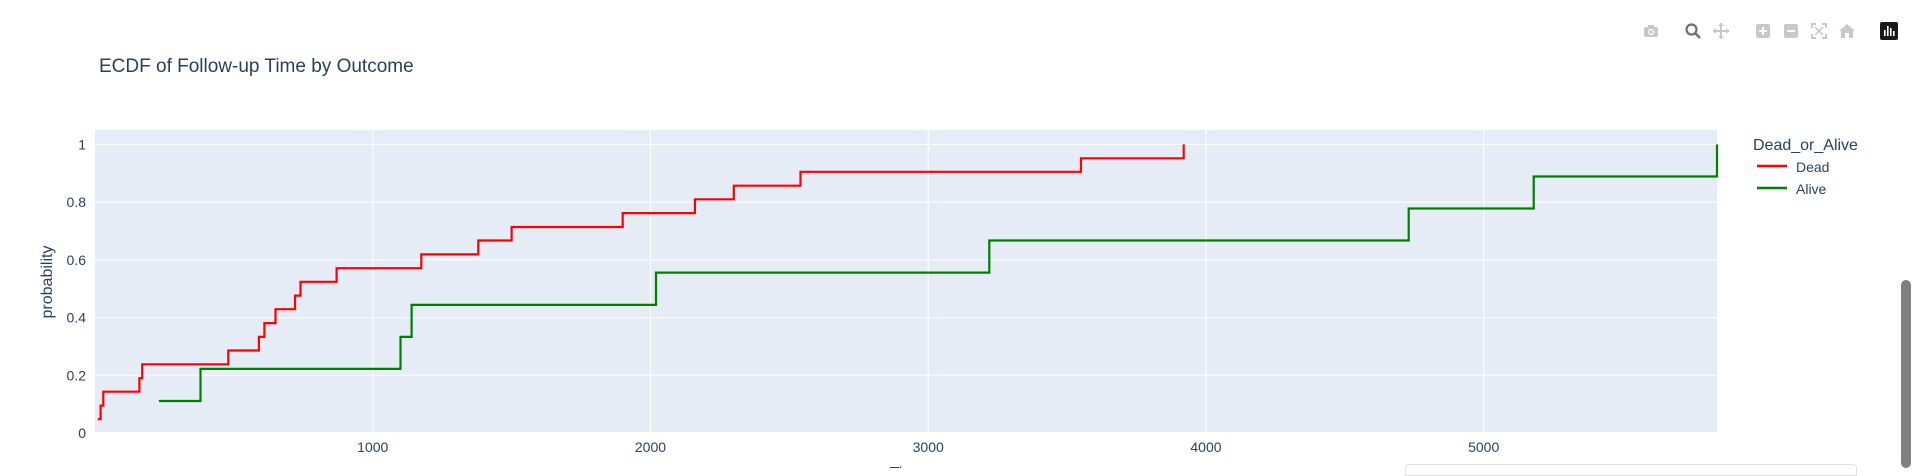  I want to click on x-tick-label: 1000, so click(372, 447).